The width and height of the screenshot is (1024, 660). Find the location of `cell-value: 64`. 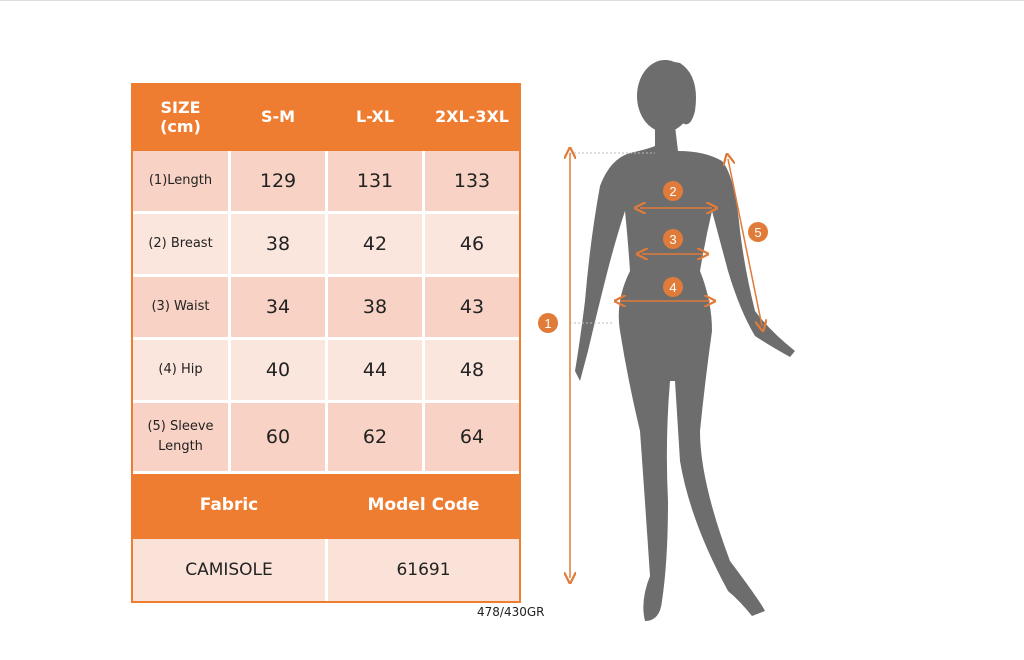

cell-value: 64 is located at coordinates (472, 438).